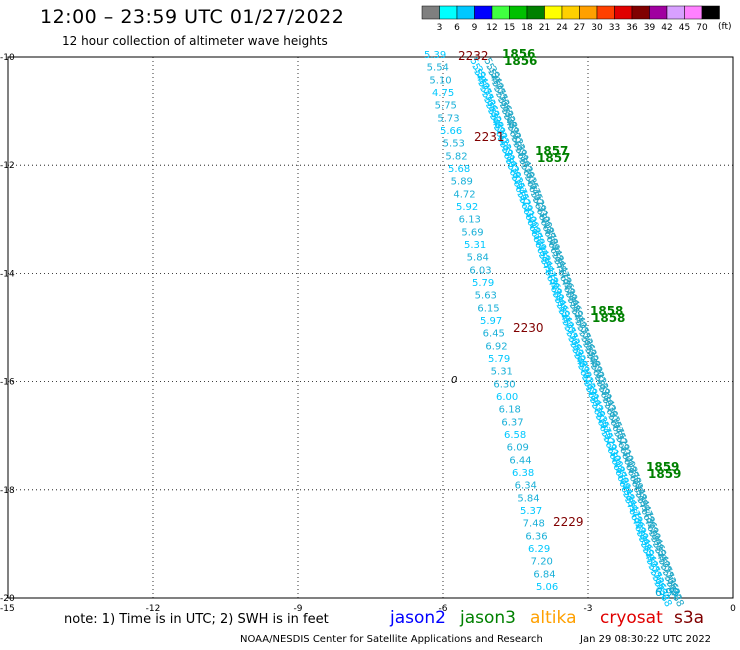  Describe the element at coordinates (7, 599) in the screenshot. I see `y-tick-label: -20` at that location.